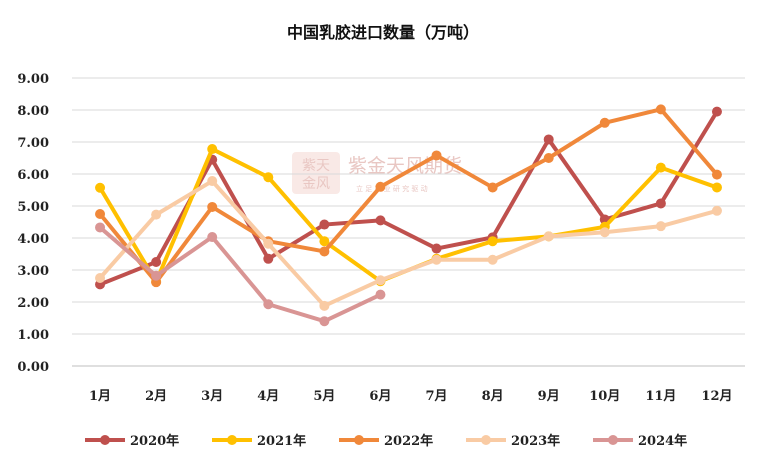 The image size is (767, 473). I want to click on legend-item: 2021年, so click(259, 441).